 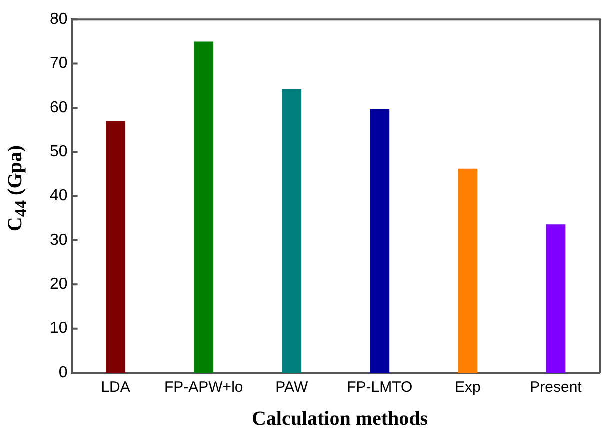 What do you see at coordinates (59, 63) in the screenshot?
I see `y-tick-label: 70` at bounding box center [59, 63].